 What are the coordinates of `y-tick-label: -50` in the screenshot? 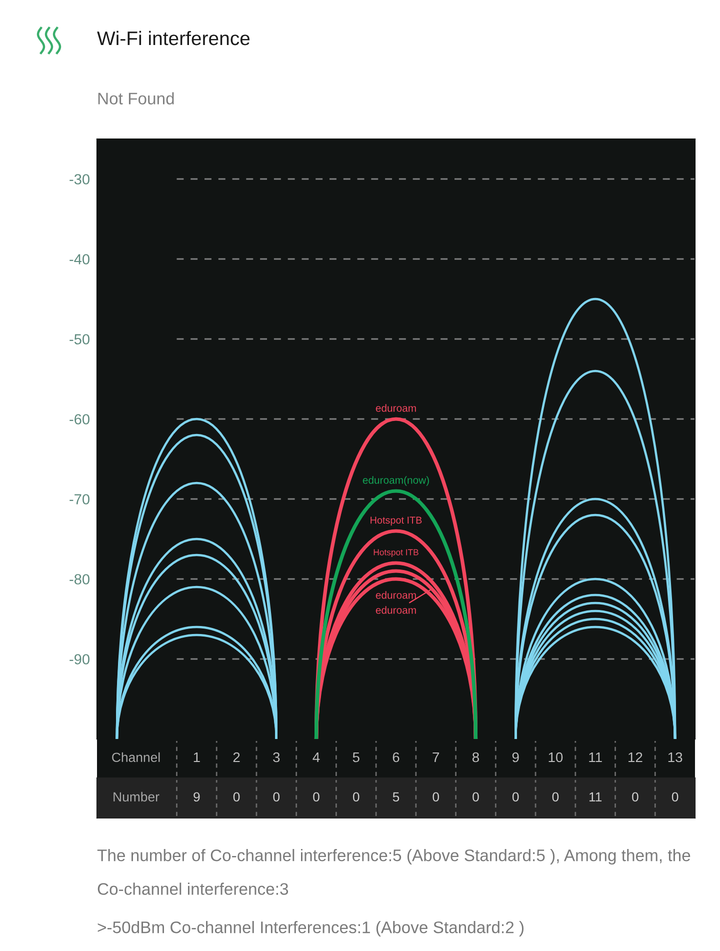 It's located at (80, 339).